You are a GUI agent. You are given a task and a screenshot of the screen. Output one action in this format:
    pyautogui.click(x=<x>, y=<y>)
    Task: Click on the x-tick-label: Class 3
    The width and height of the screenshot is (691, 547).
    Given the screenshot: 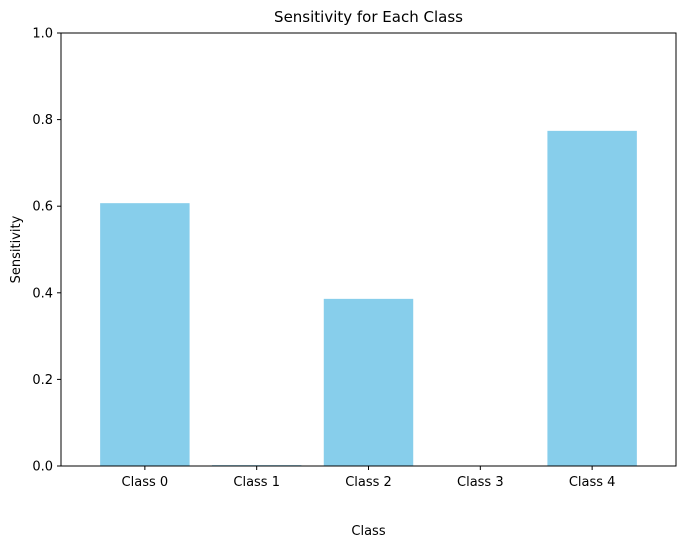 What is the action you would take?
    pyautogui.click(x=480, y=482)
    